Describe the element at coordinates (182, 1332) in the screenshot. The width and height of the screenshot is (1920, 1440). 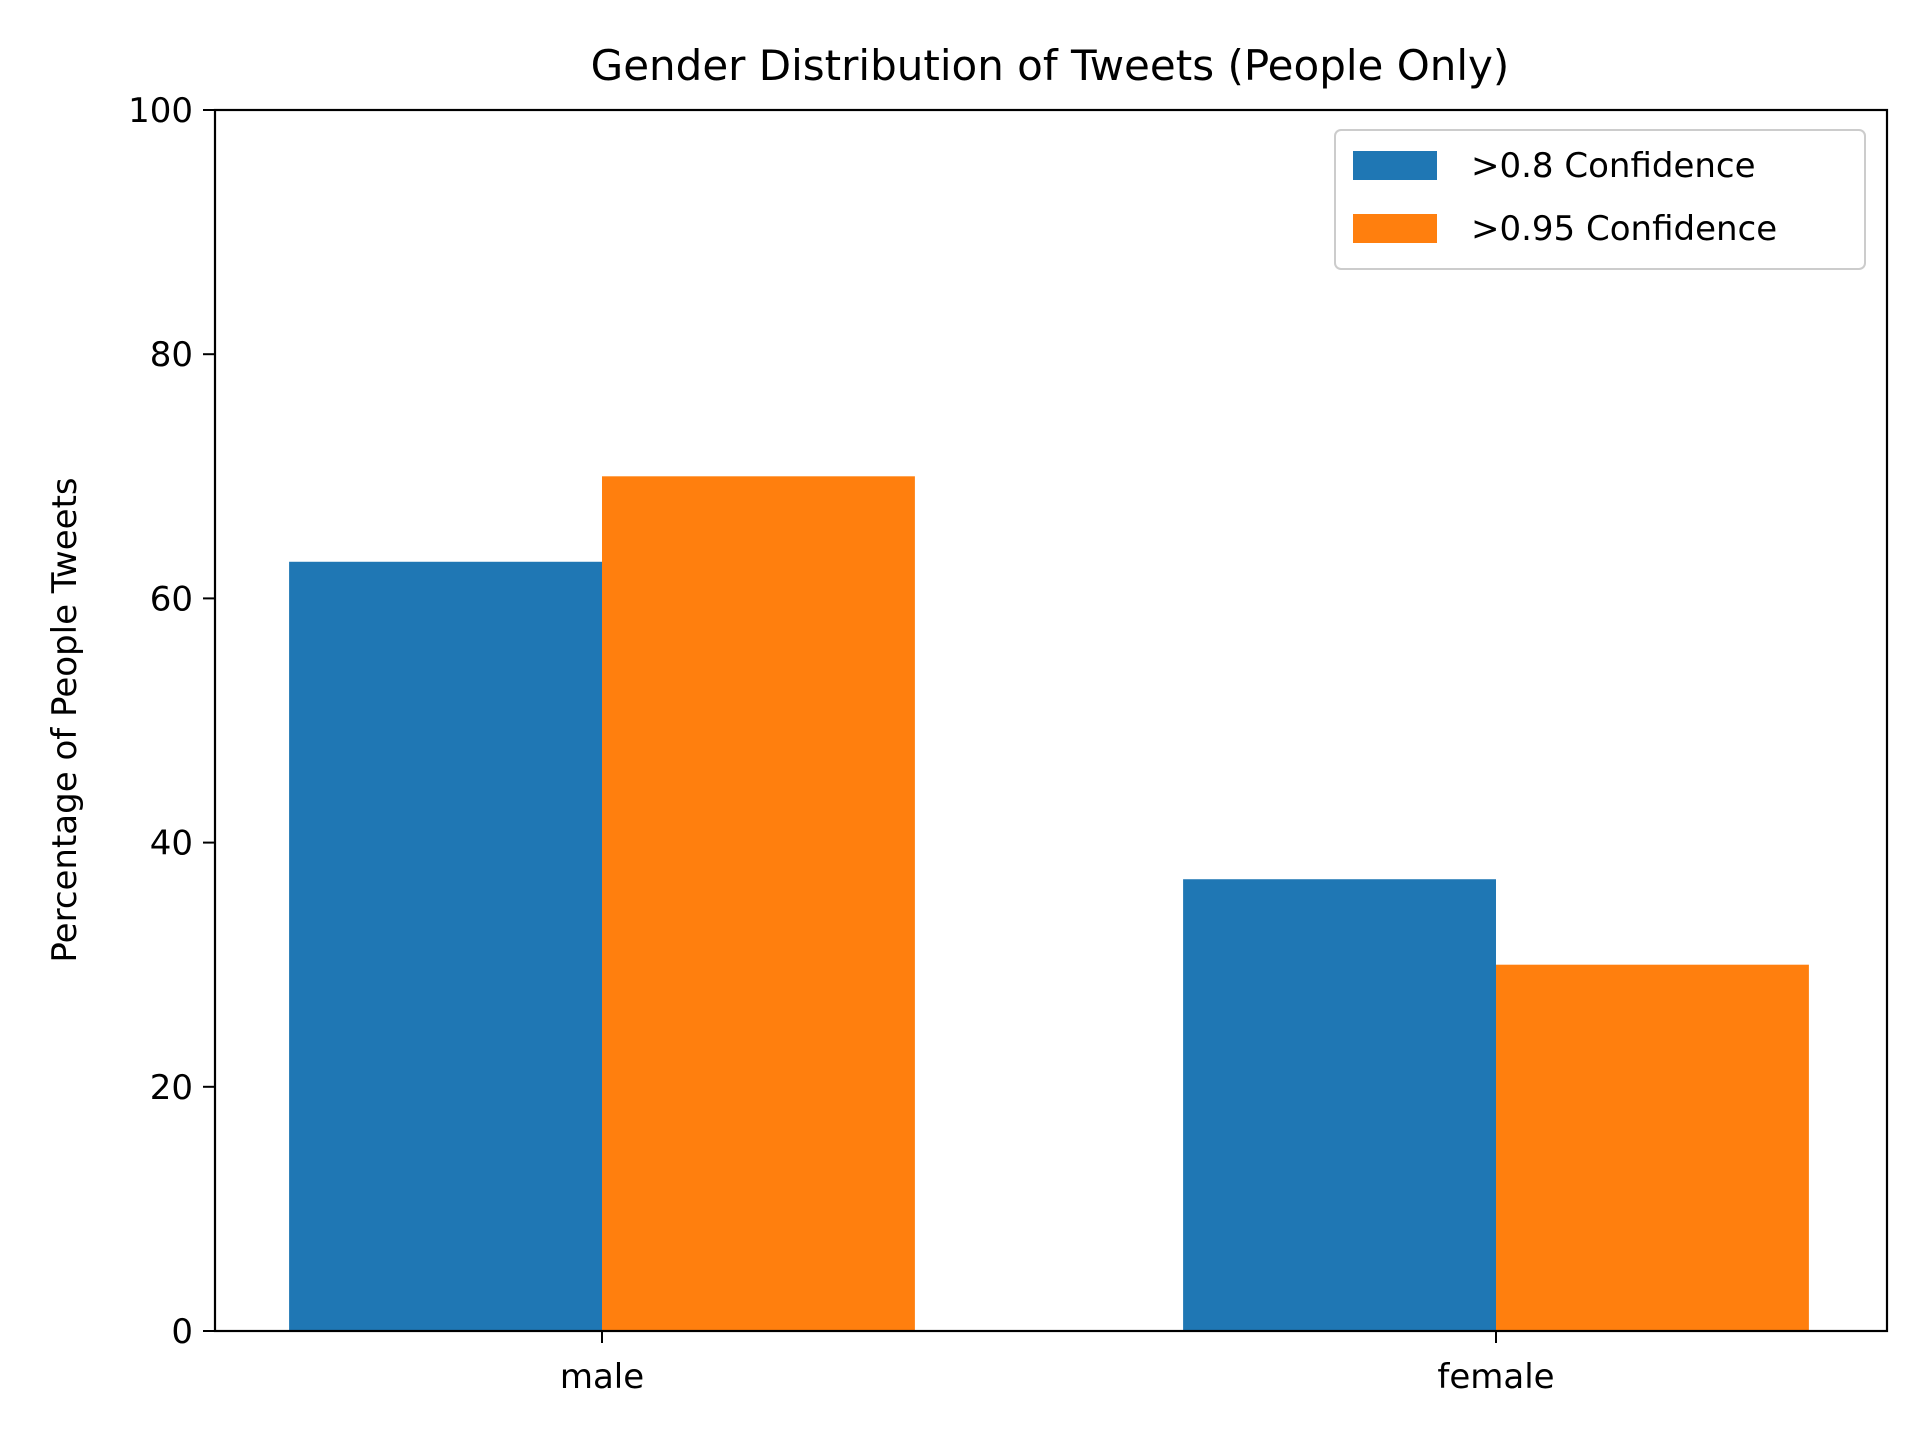
I see `y-tick-label: 0` at that location.